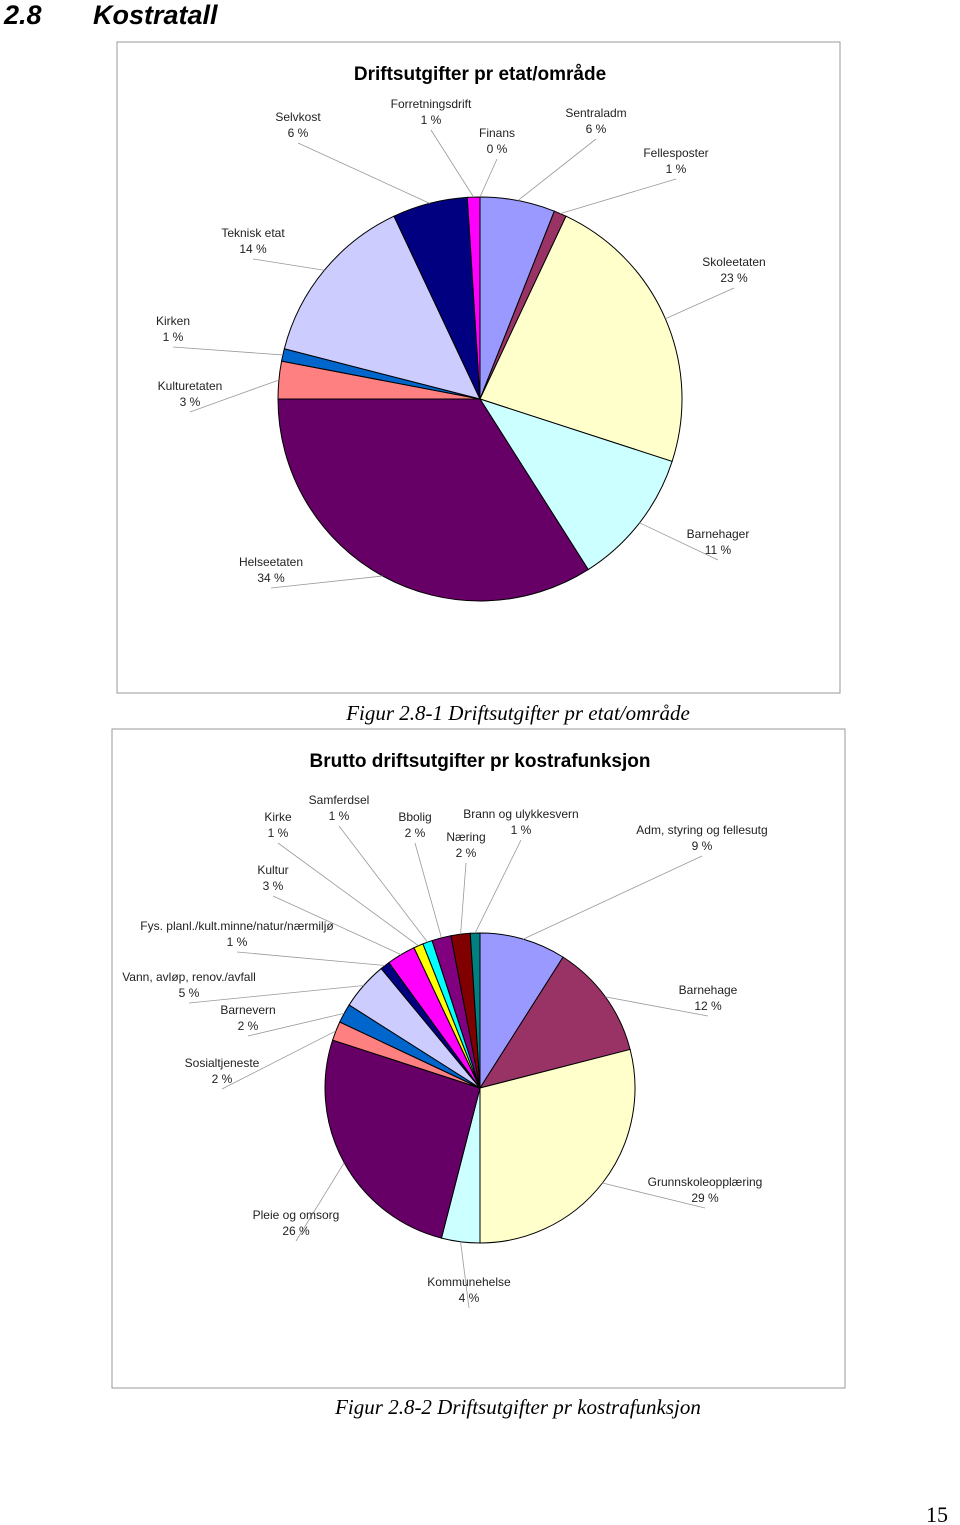 The width and height of the screenshot is (960, 1525). Describe the element at coordinates (702, 846) in the screenshot. I see `slice-value-label: 9 %` at that location.